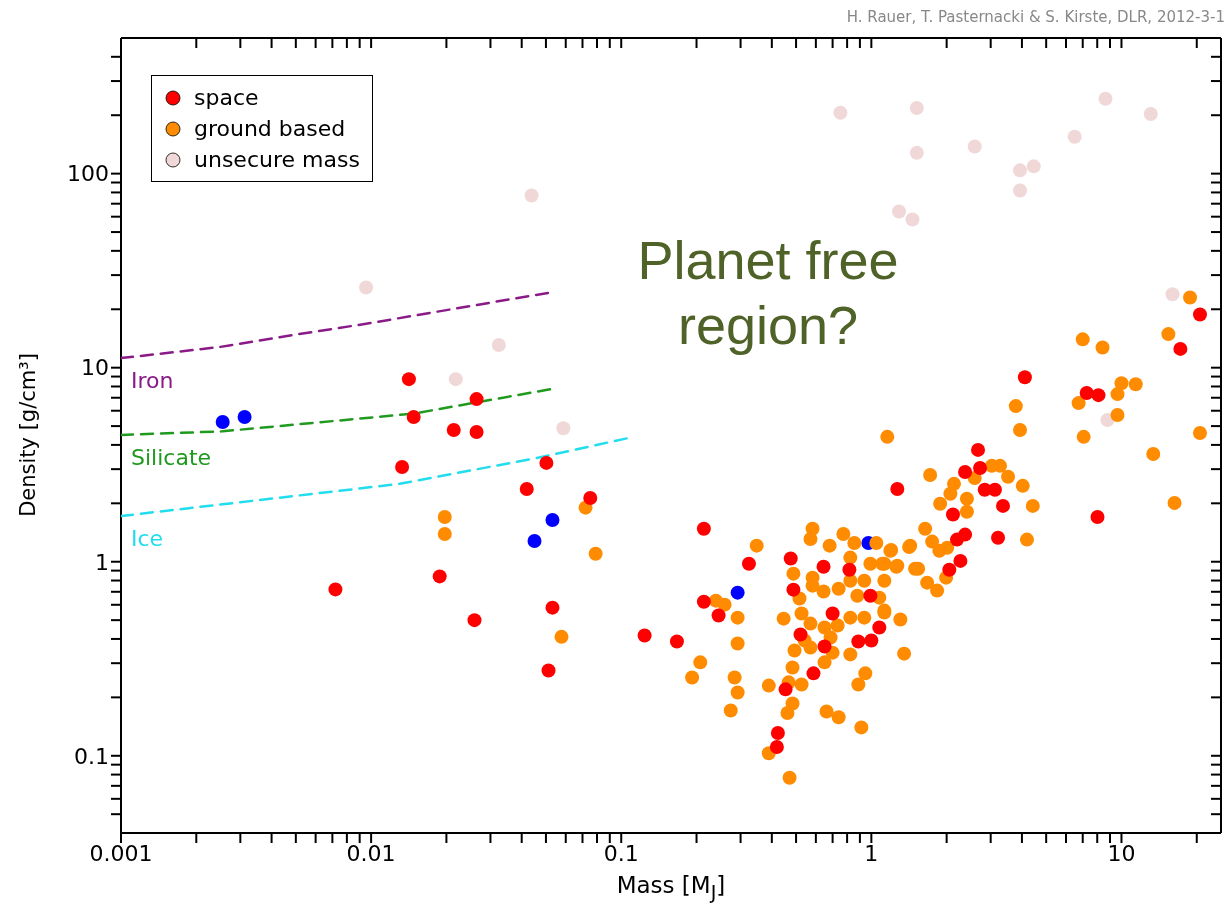 The height and width of the screenshot is (914, 1229). Describe the element at coordinates (102, 562) in the screenshot. I see `y-tick-label: 1` at that location.